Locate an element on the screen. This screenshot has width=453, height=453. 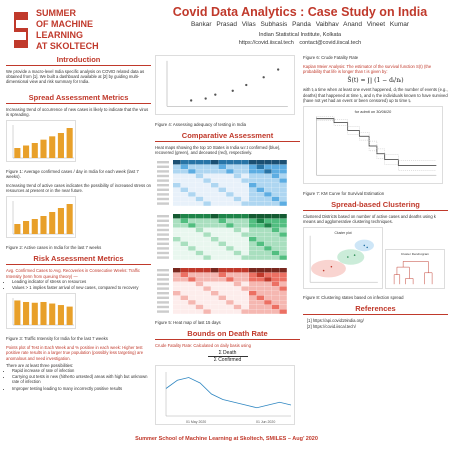
fig5-caption: Figure 5: Heat map of last 15 days is located at coordinates (188, 323).